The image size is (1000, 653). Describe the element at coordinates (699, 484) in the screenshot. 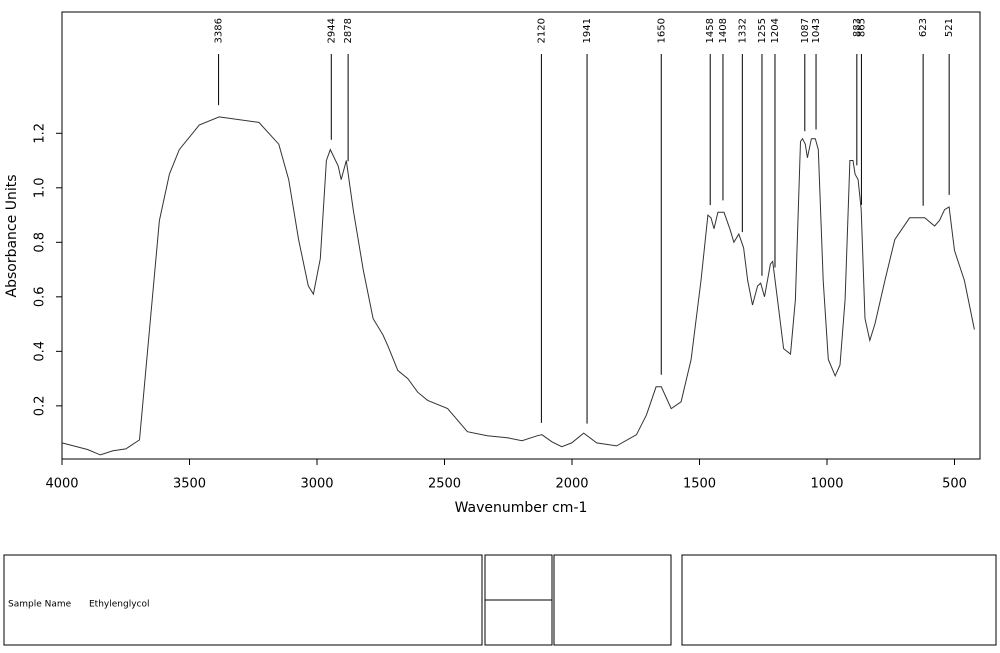

I see `x-tick-label: 1500` at that location.